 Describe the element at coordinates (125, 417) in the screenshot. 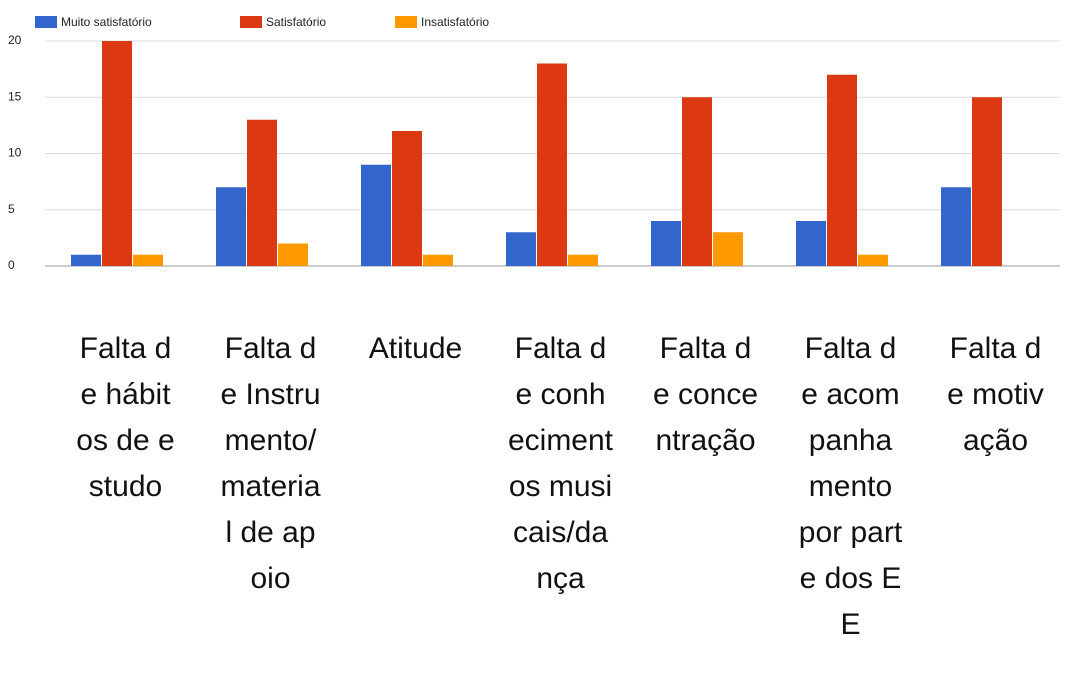

I see `x-tick-label: Falta de hábitos de estudo` at that location.